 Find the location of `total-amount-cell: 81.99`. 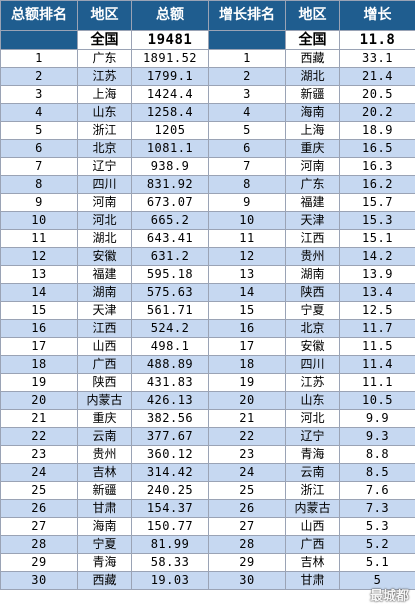

total-amount-cell: 81.99 is located at coordinates (170, 544).